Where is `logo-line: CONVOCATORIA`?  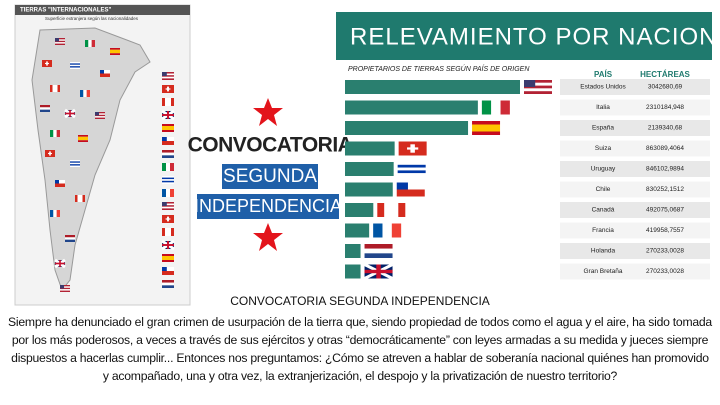
logo-line: CONVOCATORIA is located at coordinates (270, 145).